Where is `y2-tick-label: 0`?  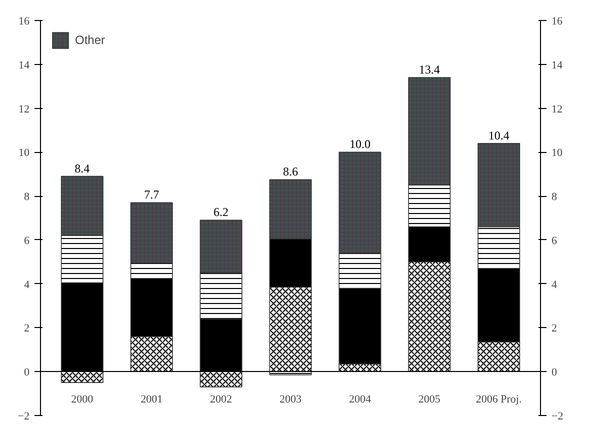 y2-tick-label: 0 is located at coordinates (555, 372).